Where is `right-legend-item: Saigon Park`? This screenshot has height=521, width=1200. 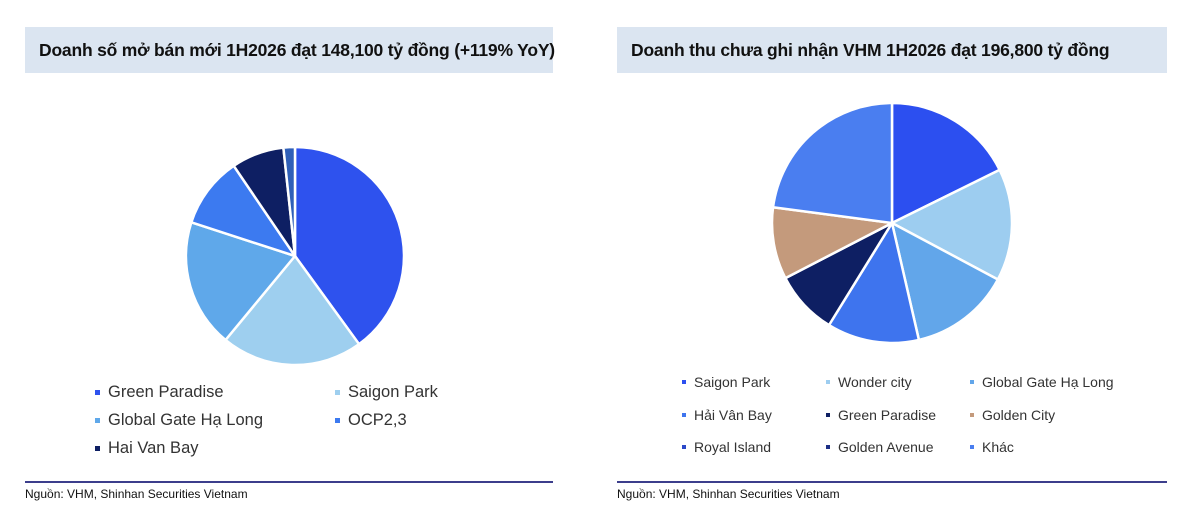 right-legend-item: Saigon Park is located at coordinates (726, 382).